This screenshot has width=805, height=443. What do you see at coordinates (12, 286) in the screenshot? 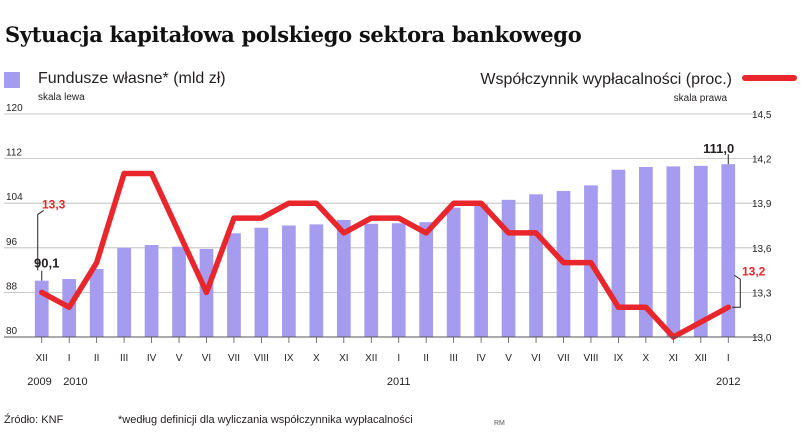
I see `y-left-tick-label: 88` at bounding box center [12, 286].